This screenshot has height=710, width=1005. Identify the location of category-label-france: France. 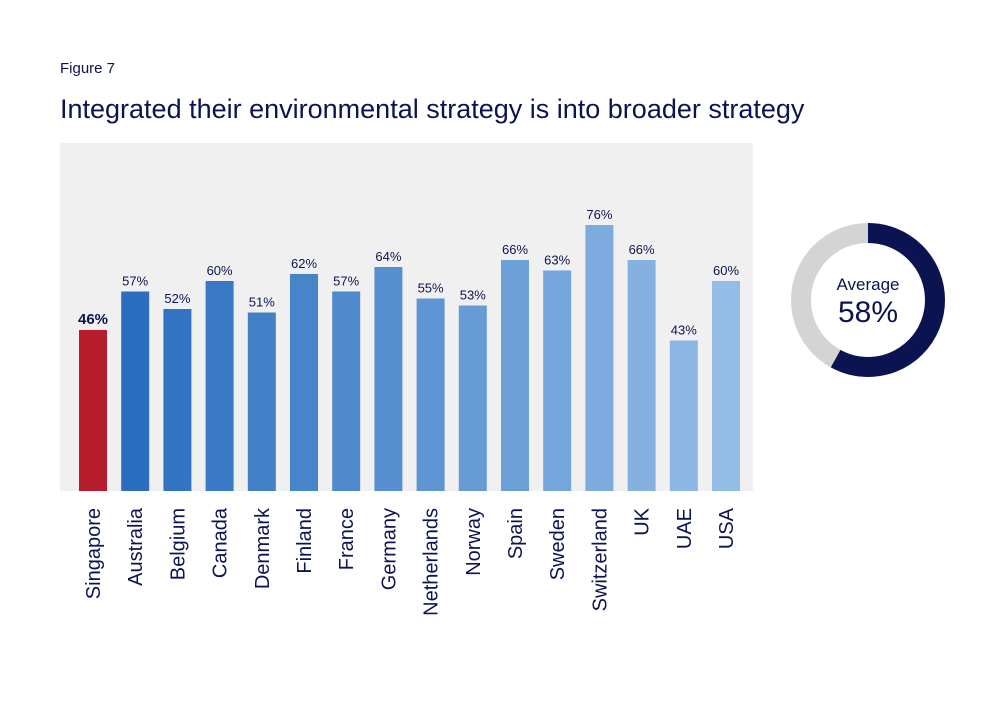
(347, 539).